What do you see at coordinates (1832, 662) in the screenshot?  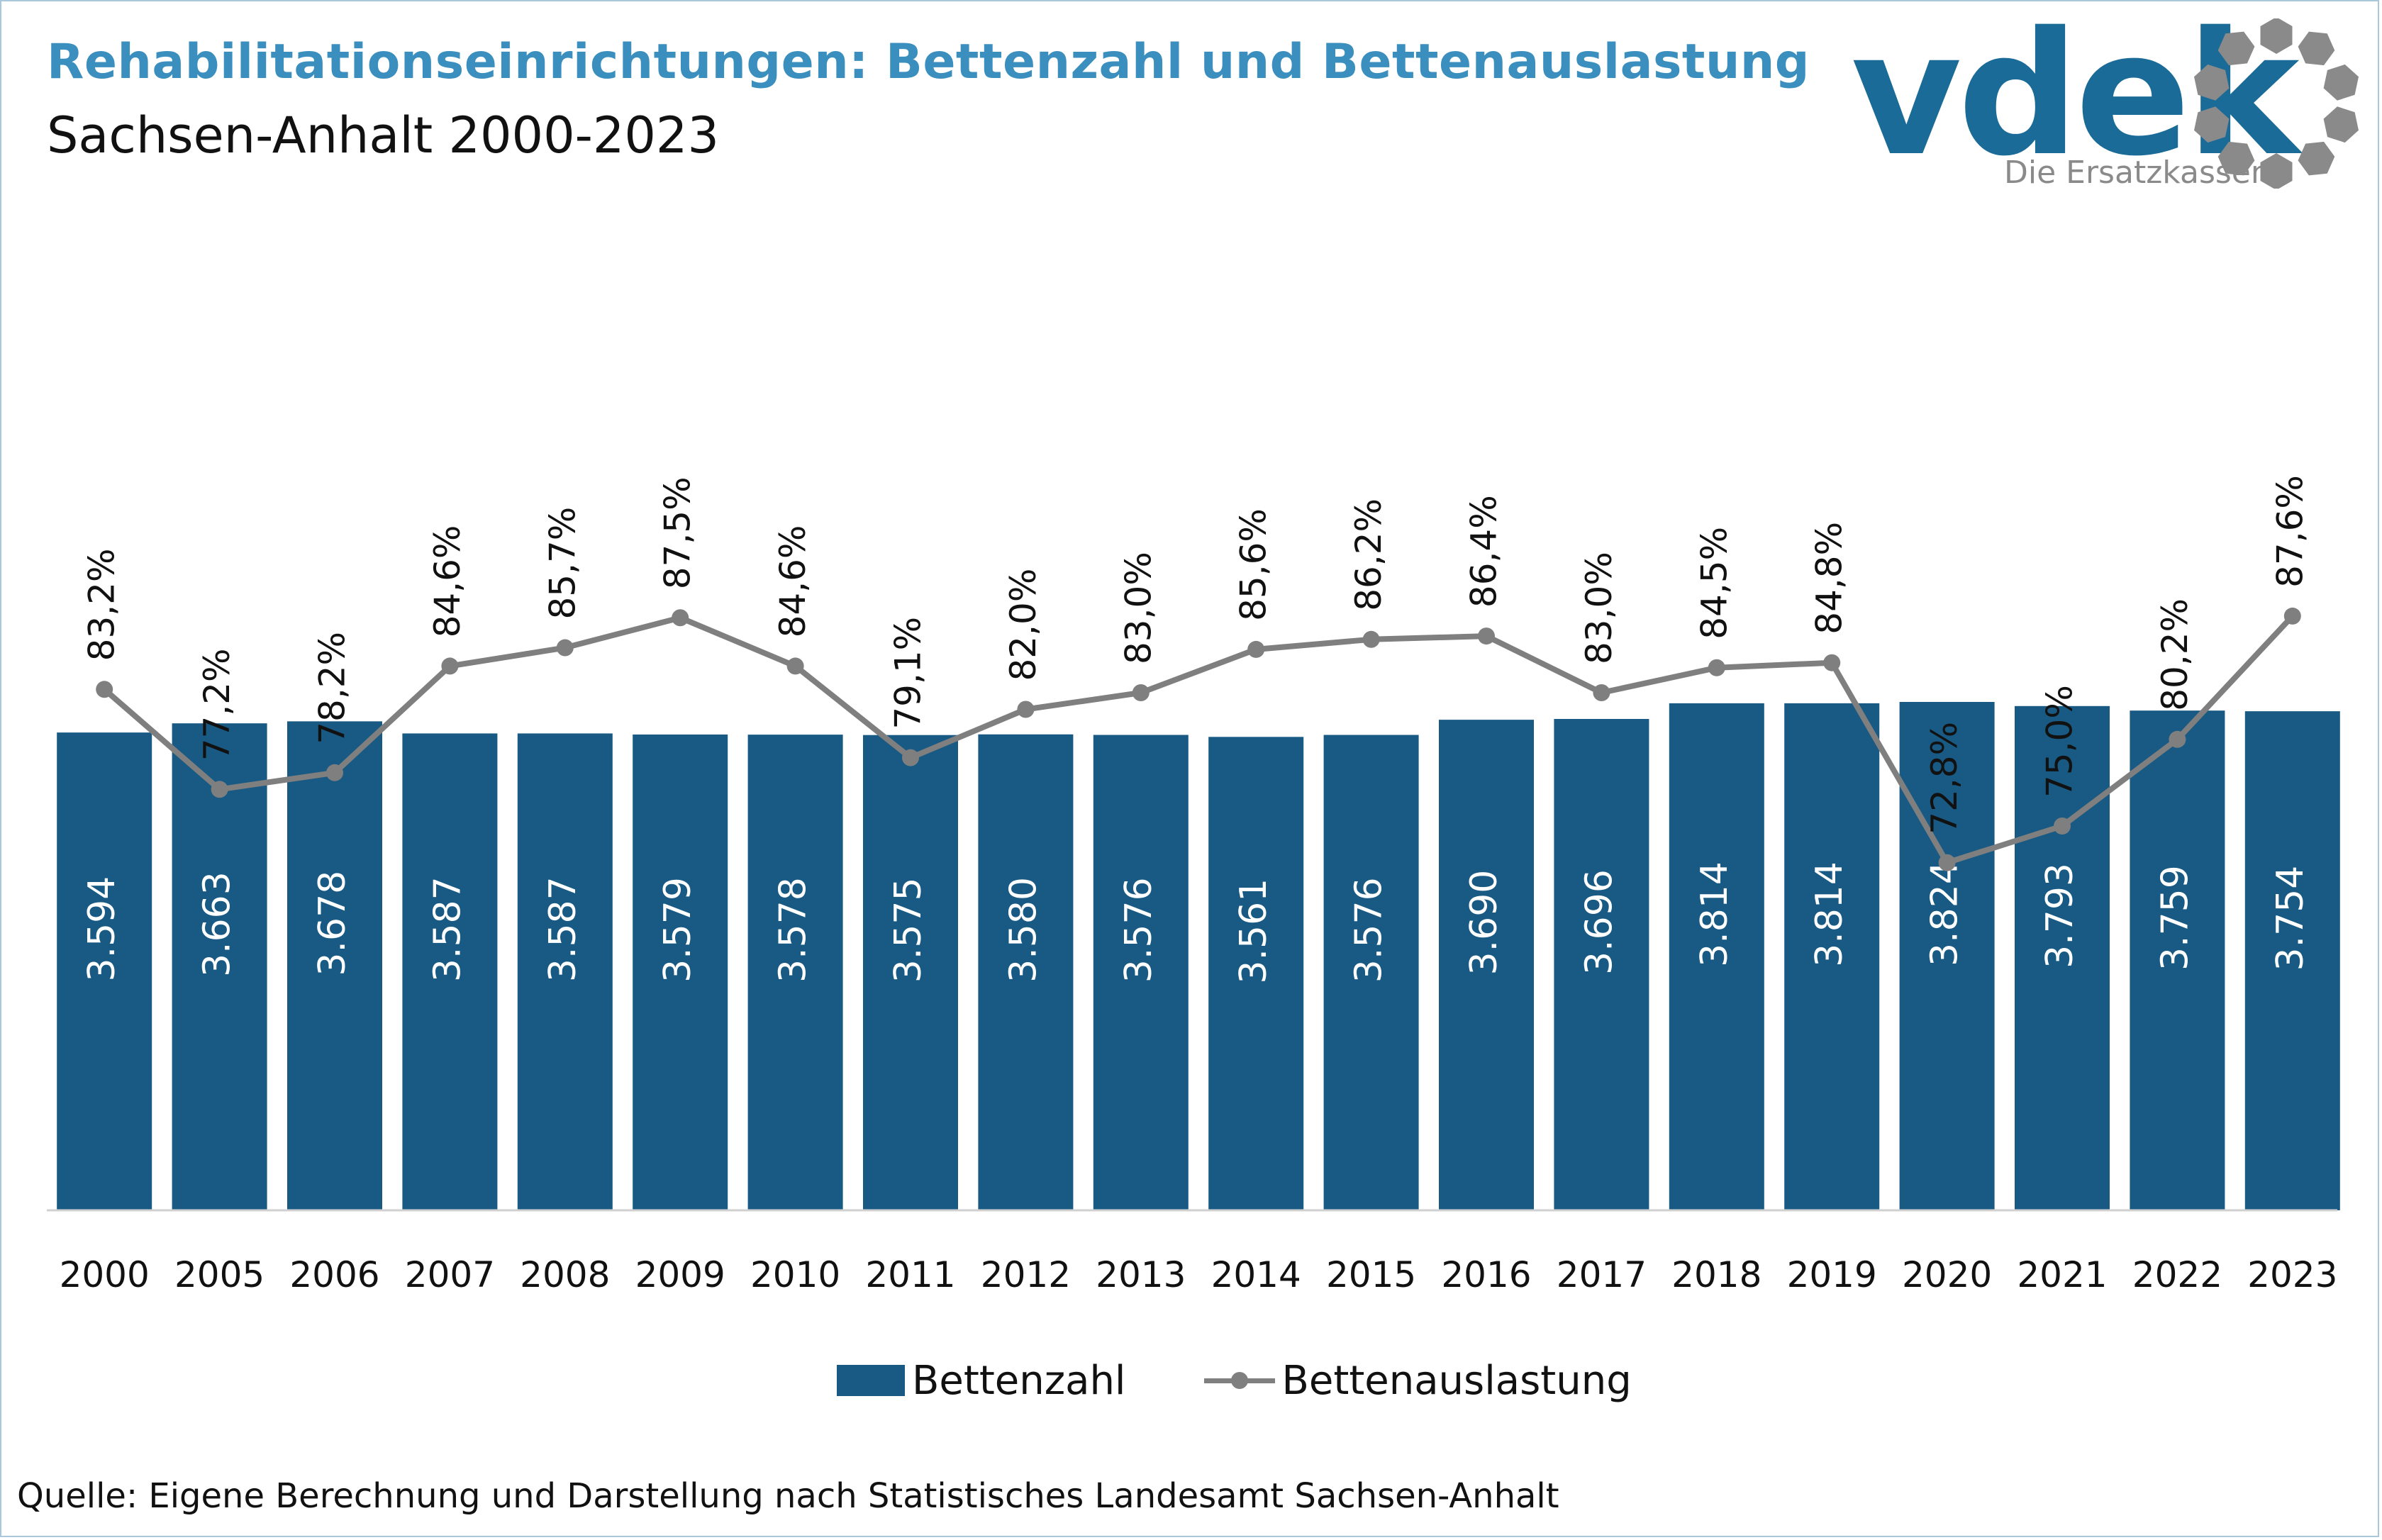 I see `point-2019` at bounding box center [1832, 662].